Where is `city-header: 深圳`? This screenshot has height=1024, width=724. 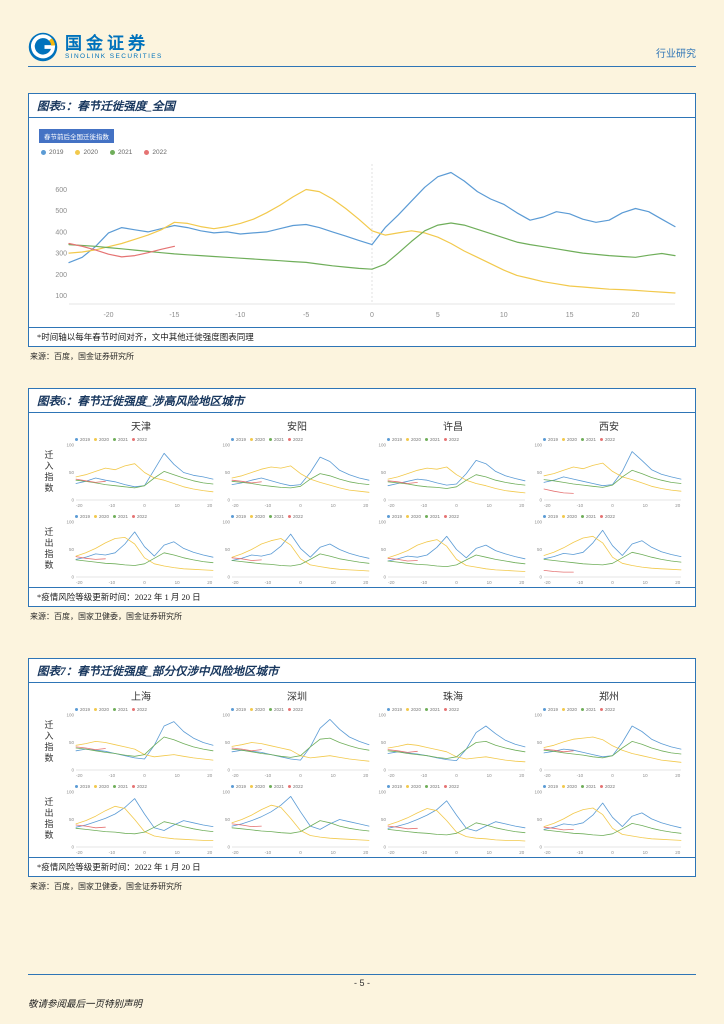
city-header: 深圳 is located at coordinates (297, 697).